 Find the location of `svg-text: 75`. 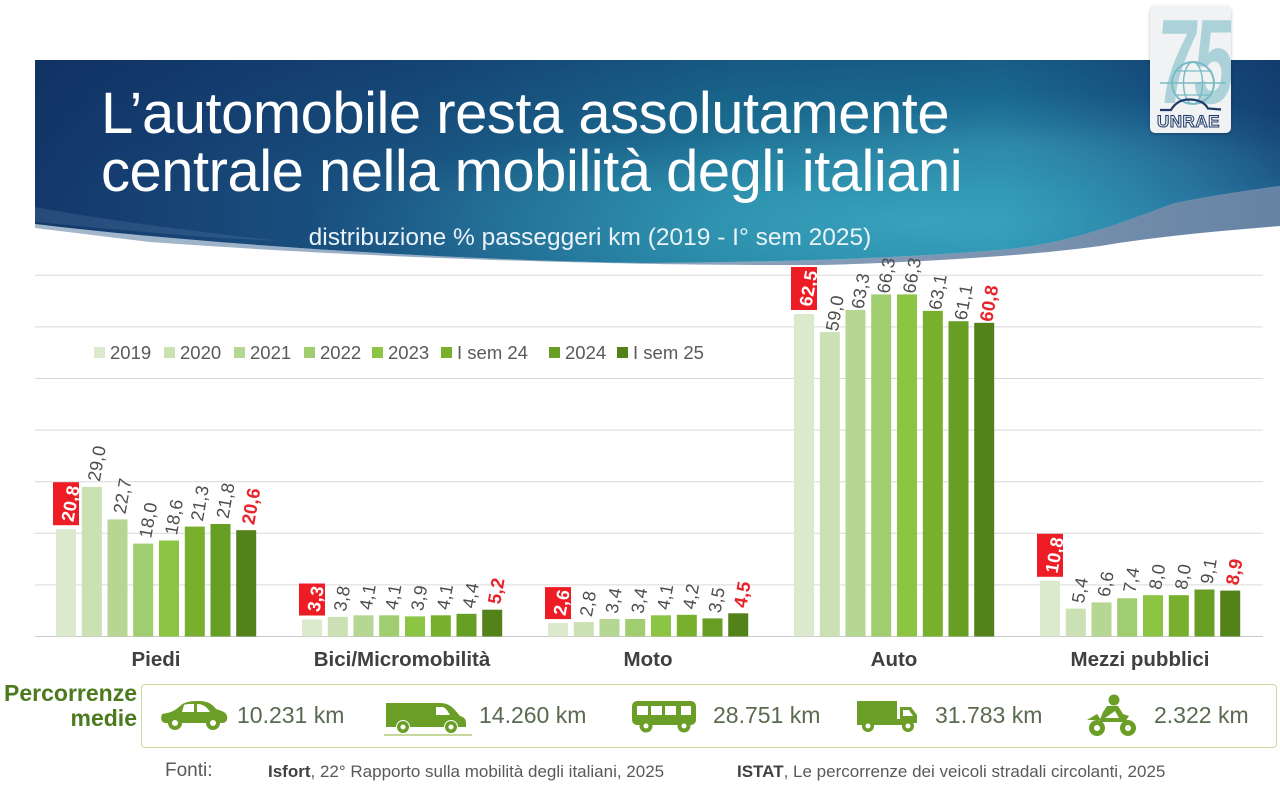

svg-text: 75 is located at coordinates (1191, 68).